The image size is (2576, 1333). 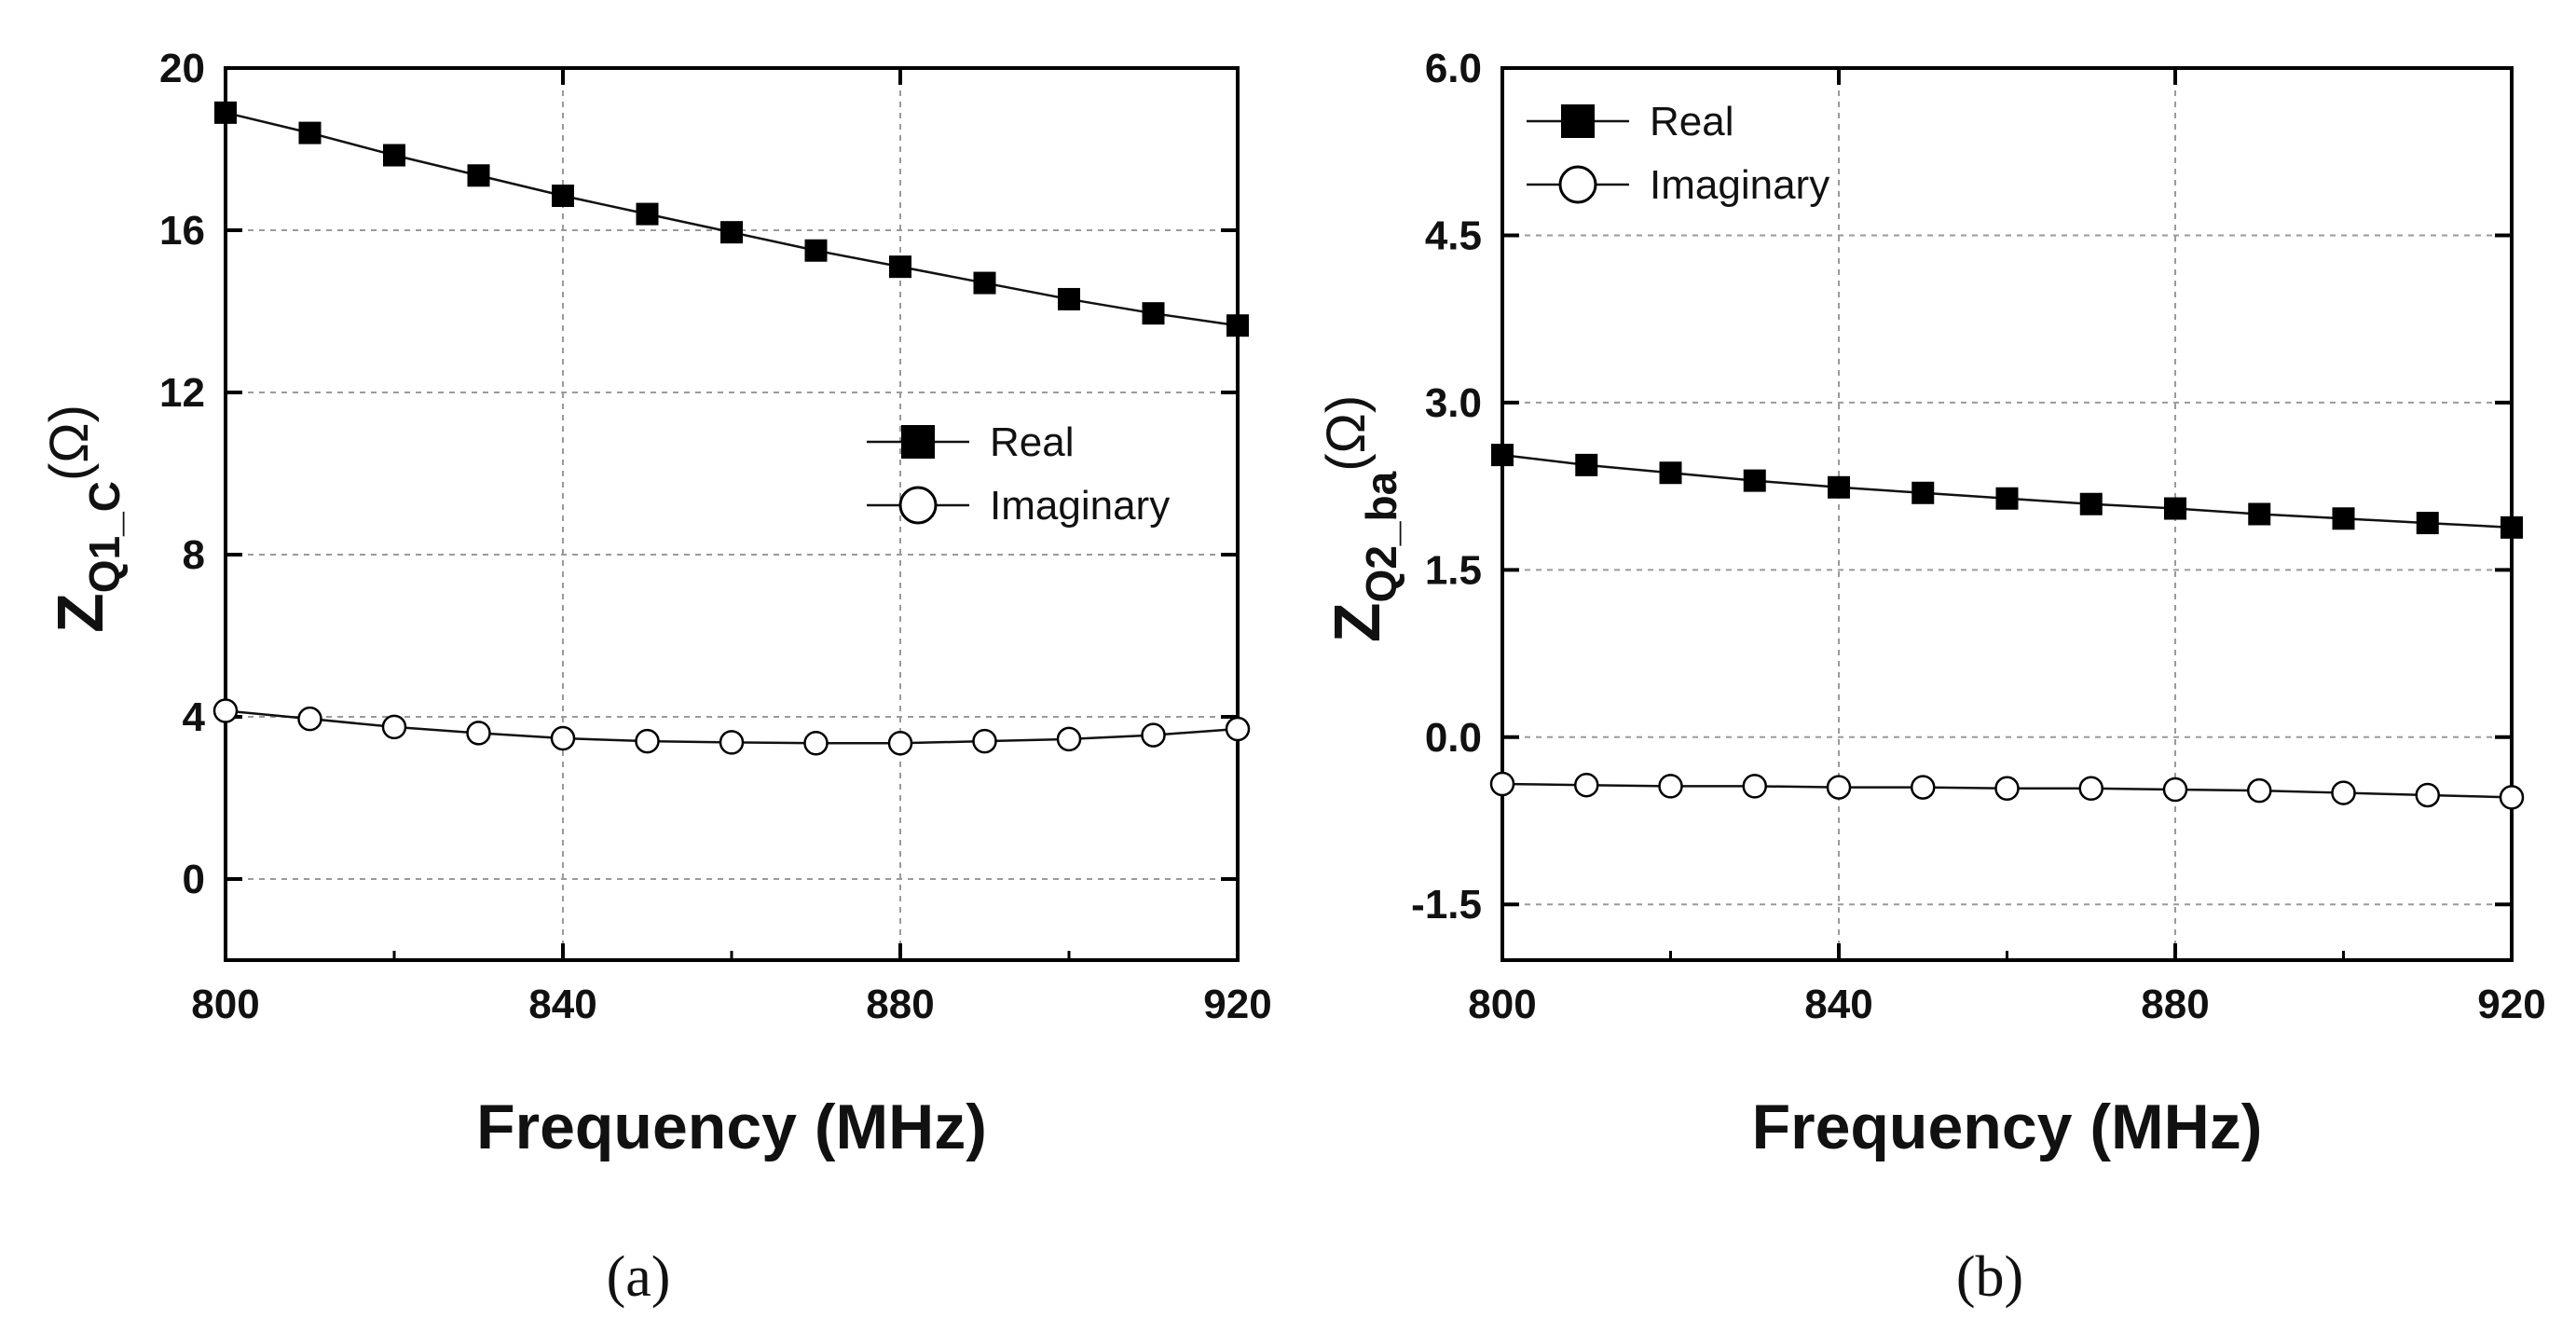 I want to click on y-tick-label: 0.0, so click(x=1453, y=738).